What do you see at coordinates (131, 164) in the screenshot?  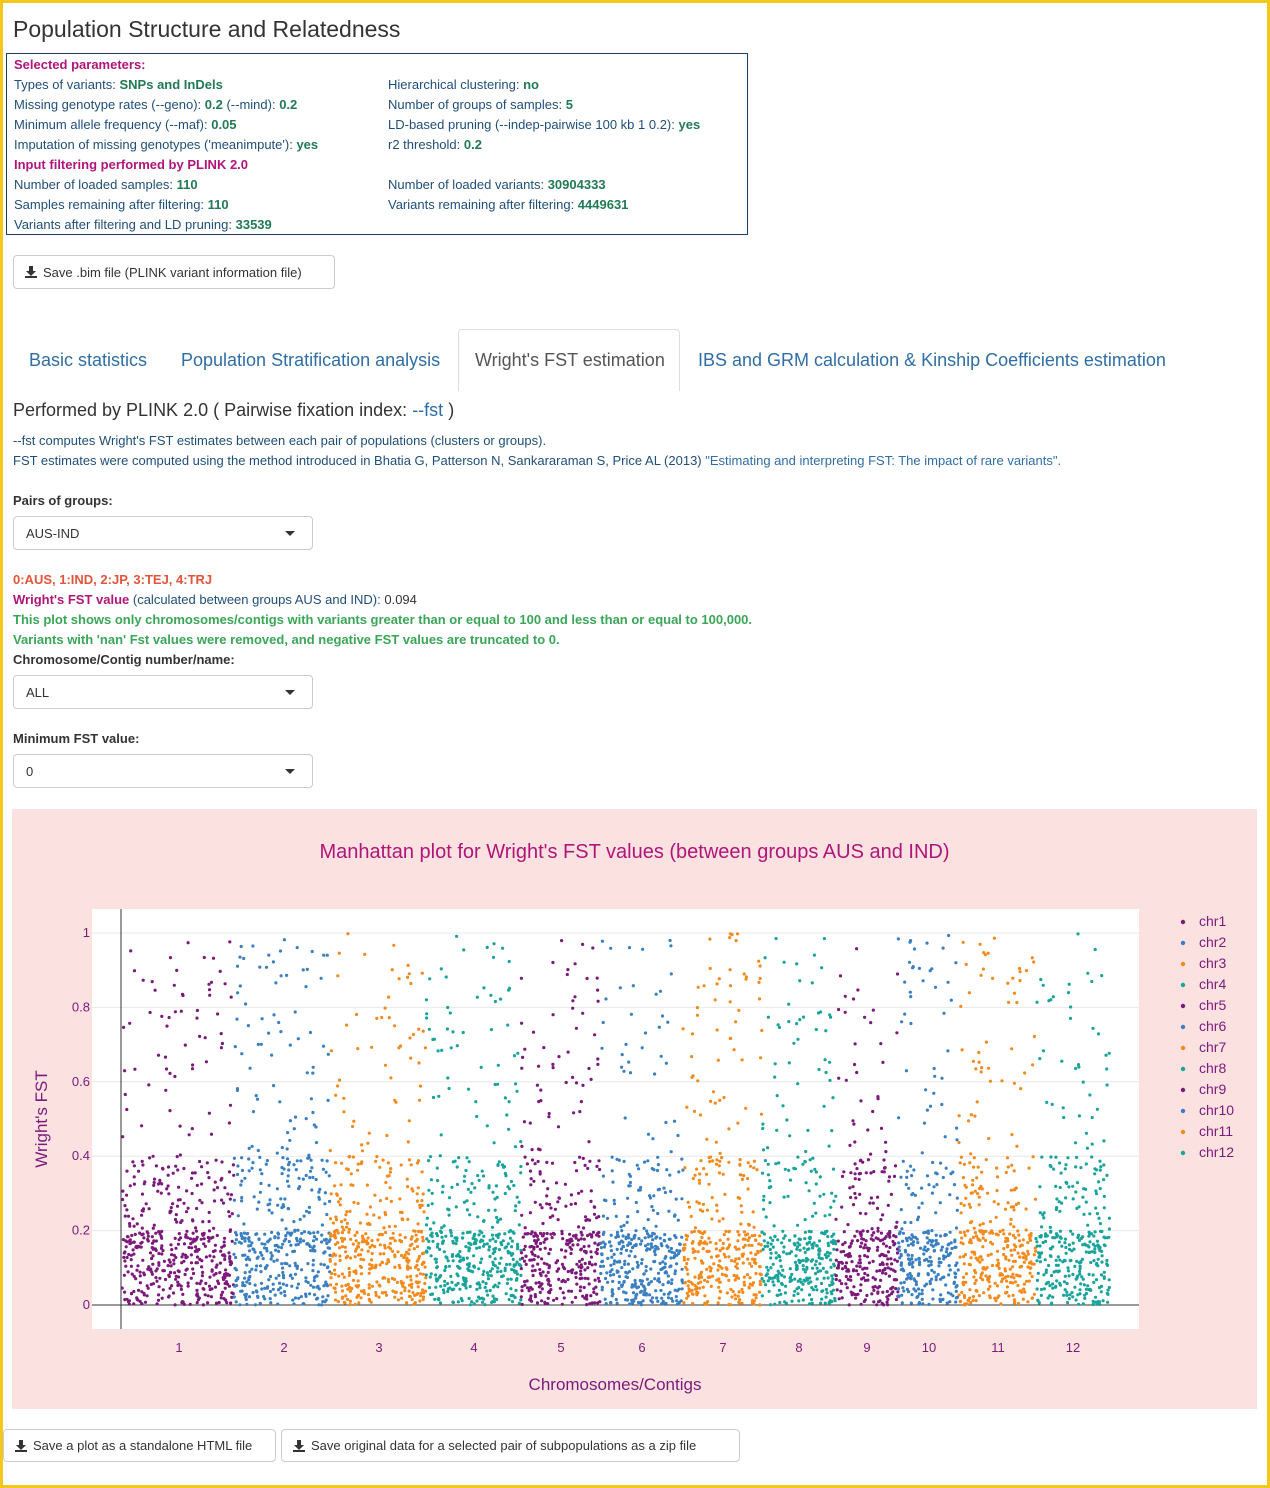 I see `filter-header: Input filtering performed by PLINK 2.0` at bounding box center [131, 164].